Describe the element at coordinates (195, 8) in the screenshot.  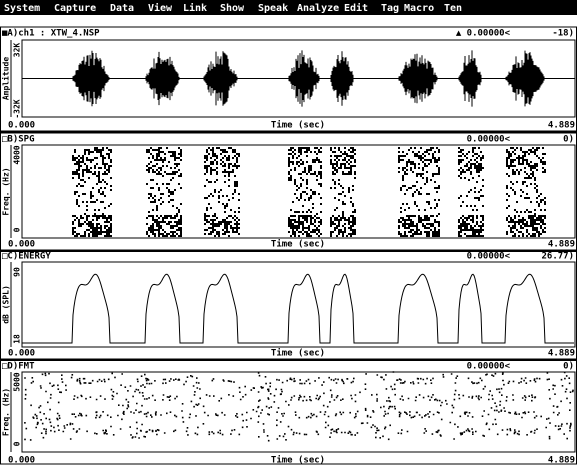
I see `menu-item: Link` at that location.